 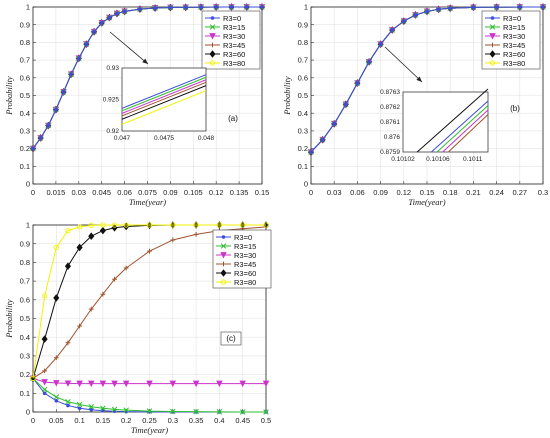 What do you see at coordinates (112, 68) in the screenshot?
I see `inset-y-tick-label: 0.93` at bounding box center [112, 68].